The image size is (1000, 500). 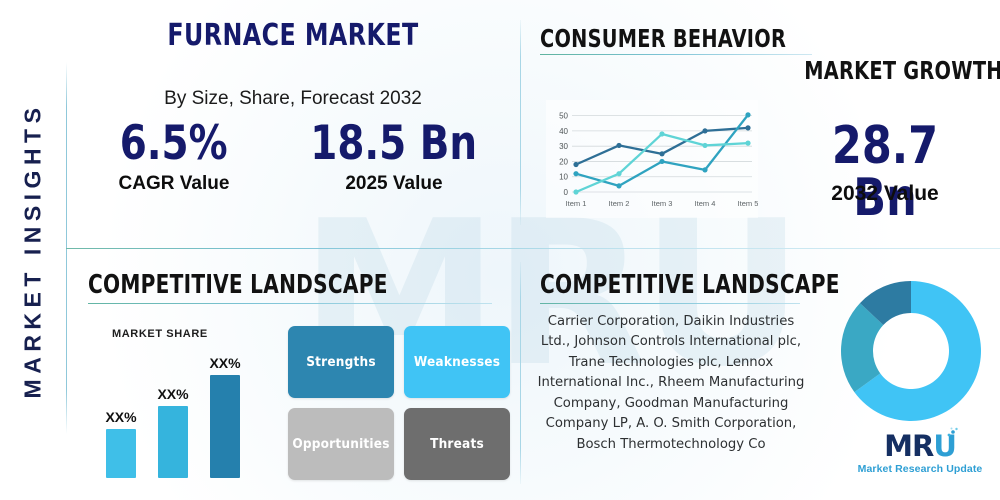 What do you see at coordinates (670, 303) in the screenshot?
I see `competitive-landscape-right-rule` at bounding box center [670, 303].